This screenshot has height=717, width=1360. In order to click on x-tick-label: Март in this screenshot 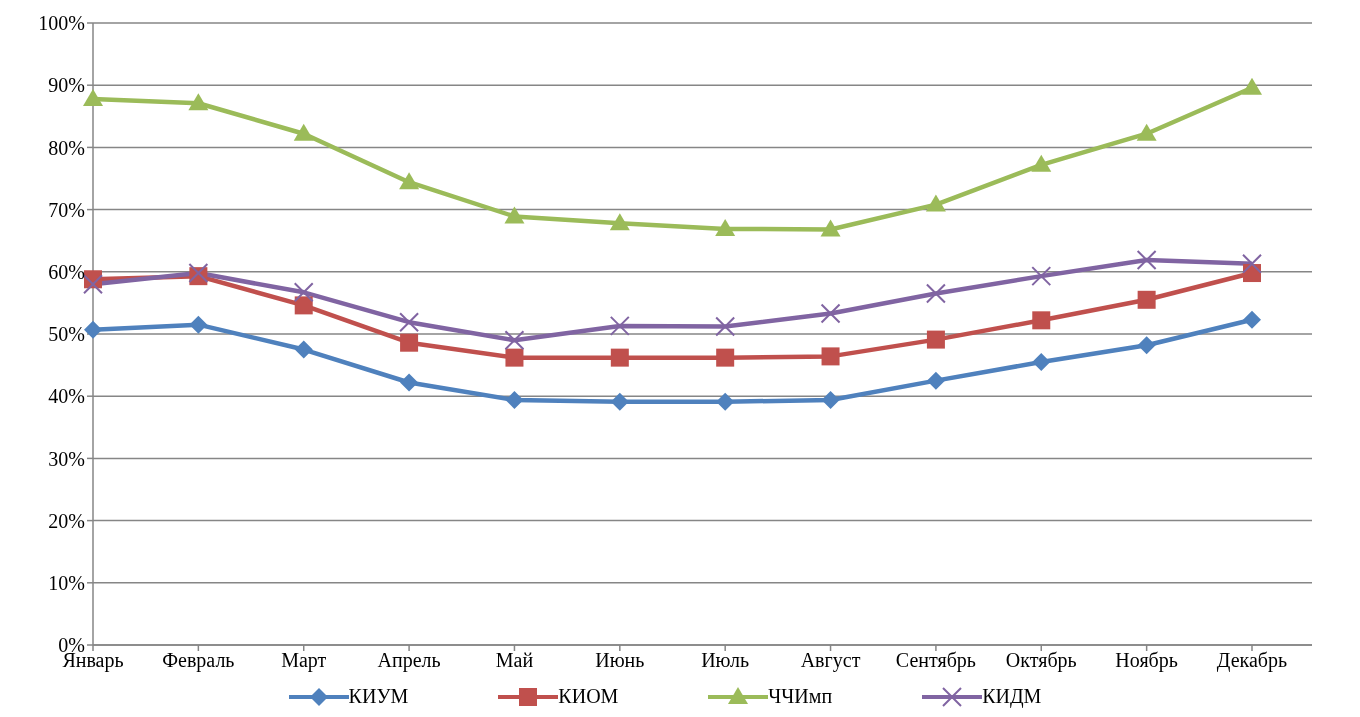, I will do `click(304, 661)`.